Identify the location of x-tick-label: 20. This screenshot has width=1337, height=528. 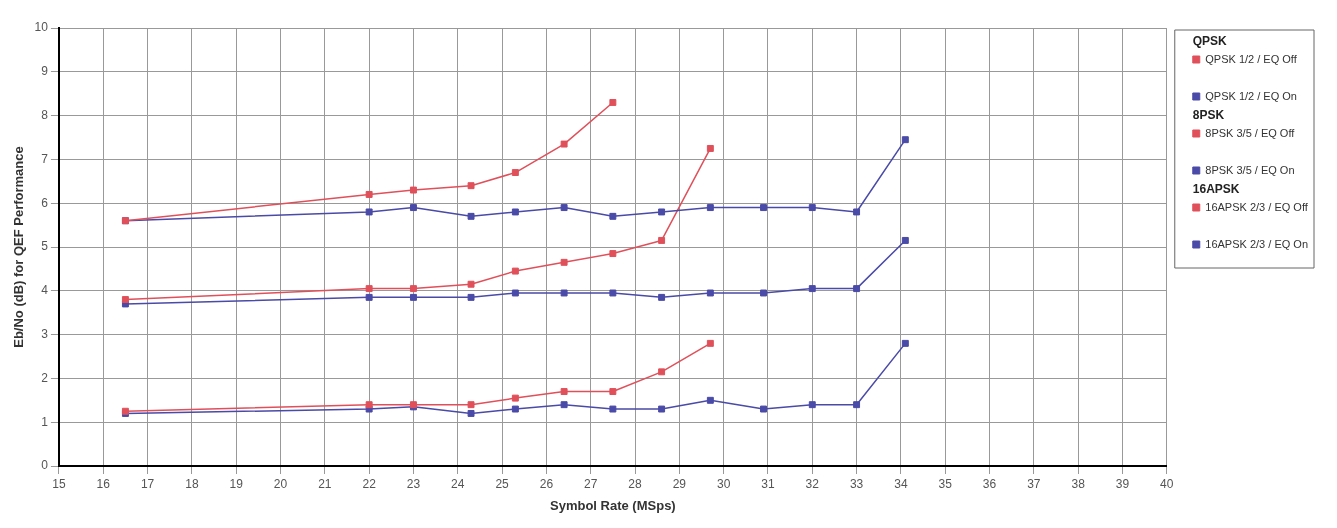
(280, 483).